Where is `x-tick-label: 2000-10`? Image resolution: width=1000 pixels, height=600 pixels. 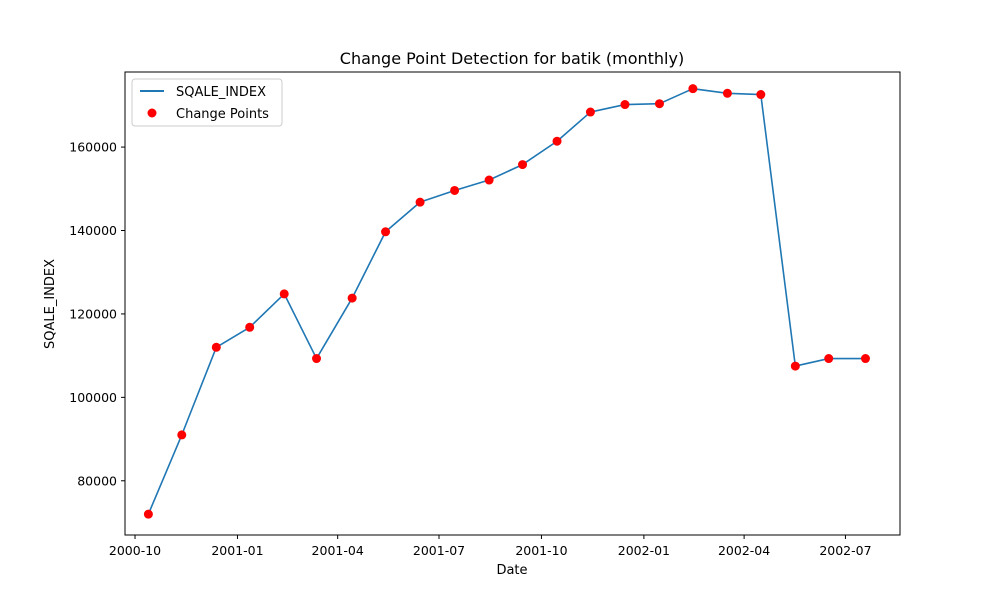
x-tick-label: 2000-10 is located at coordinates (135, 550).